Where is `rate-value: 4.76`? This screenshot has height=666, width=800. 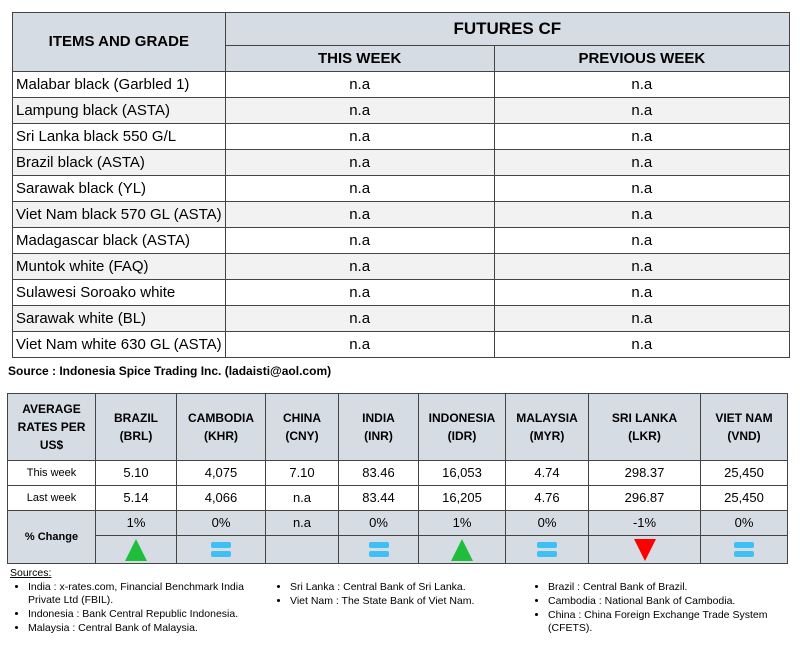 rate-value: 4.76 is located at coordinates (547, 498).